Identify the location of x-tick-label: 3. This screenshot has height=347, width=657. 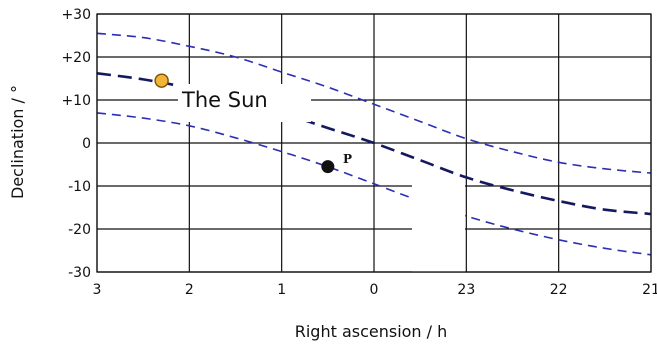
(97, 290).